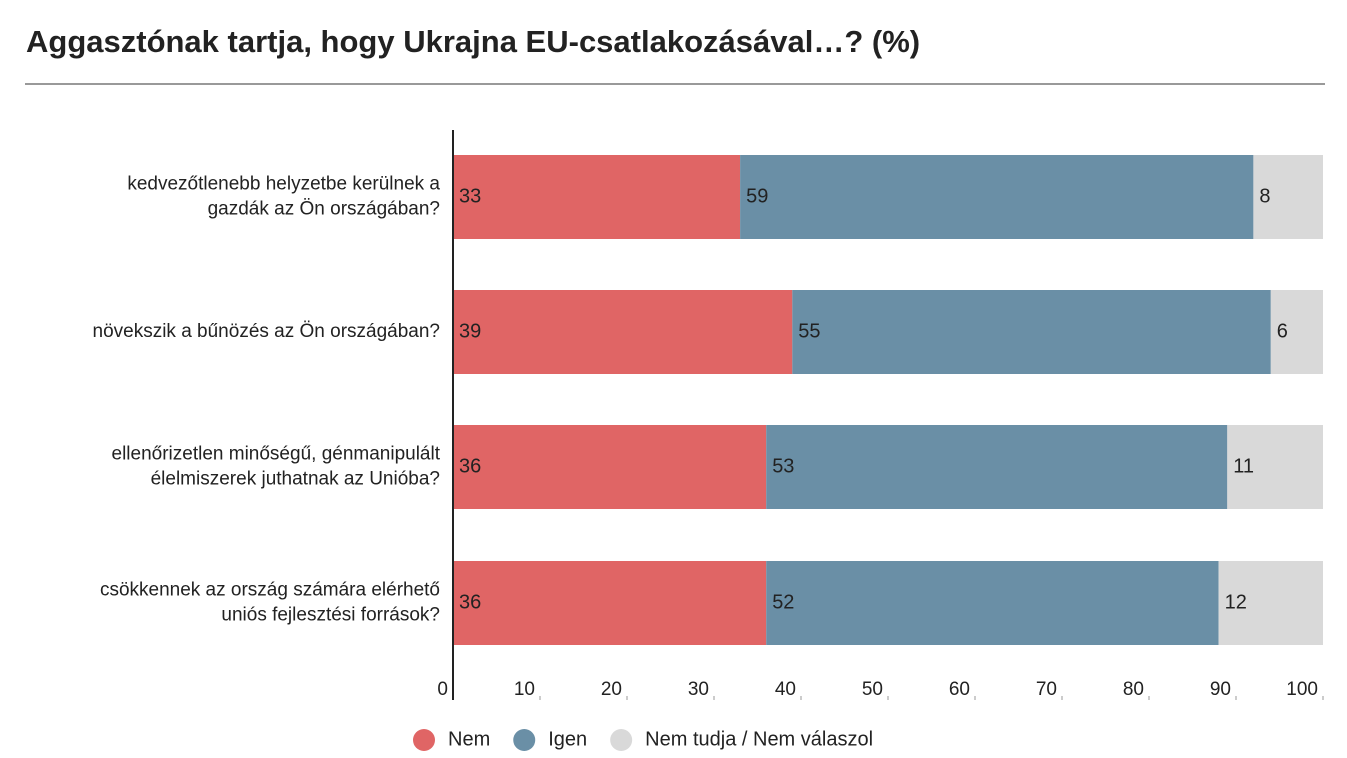  I want to click on value-label: 33, so click(470, 196).